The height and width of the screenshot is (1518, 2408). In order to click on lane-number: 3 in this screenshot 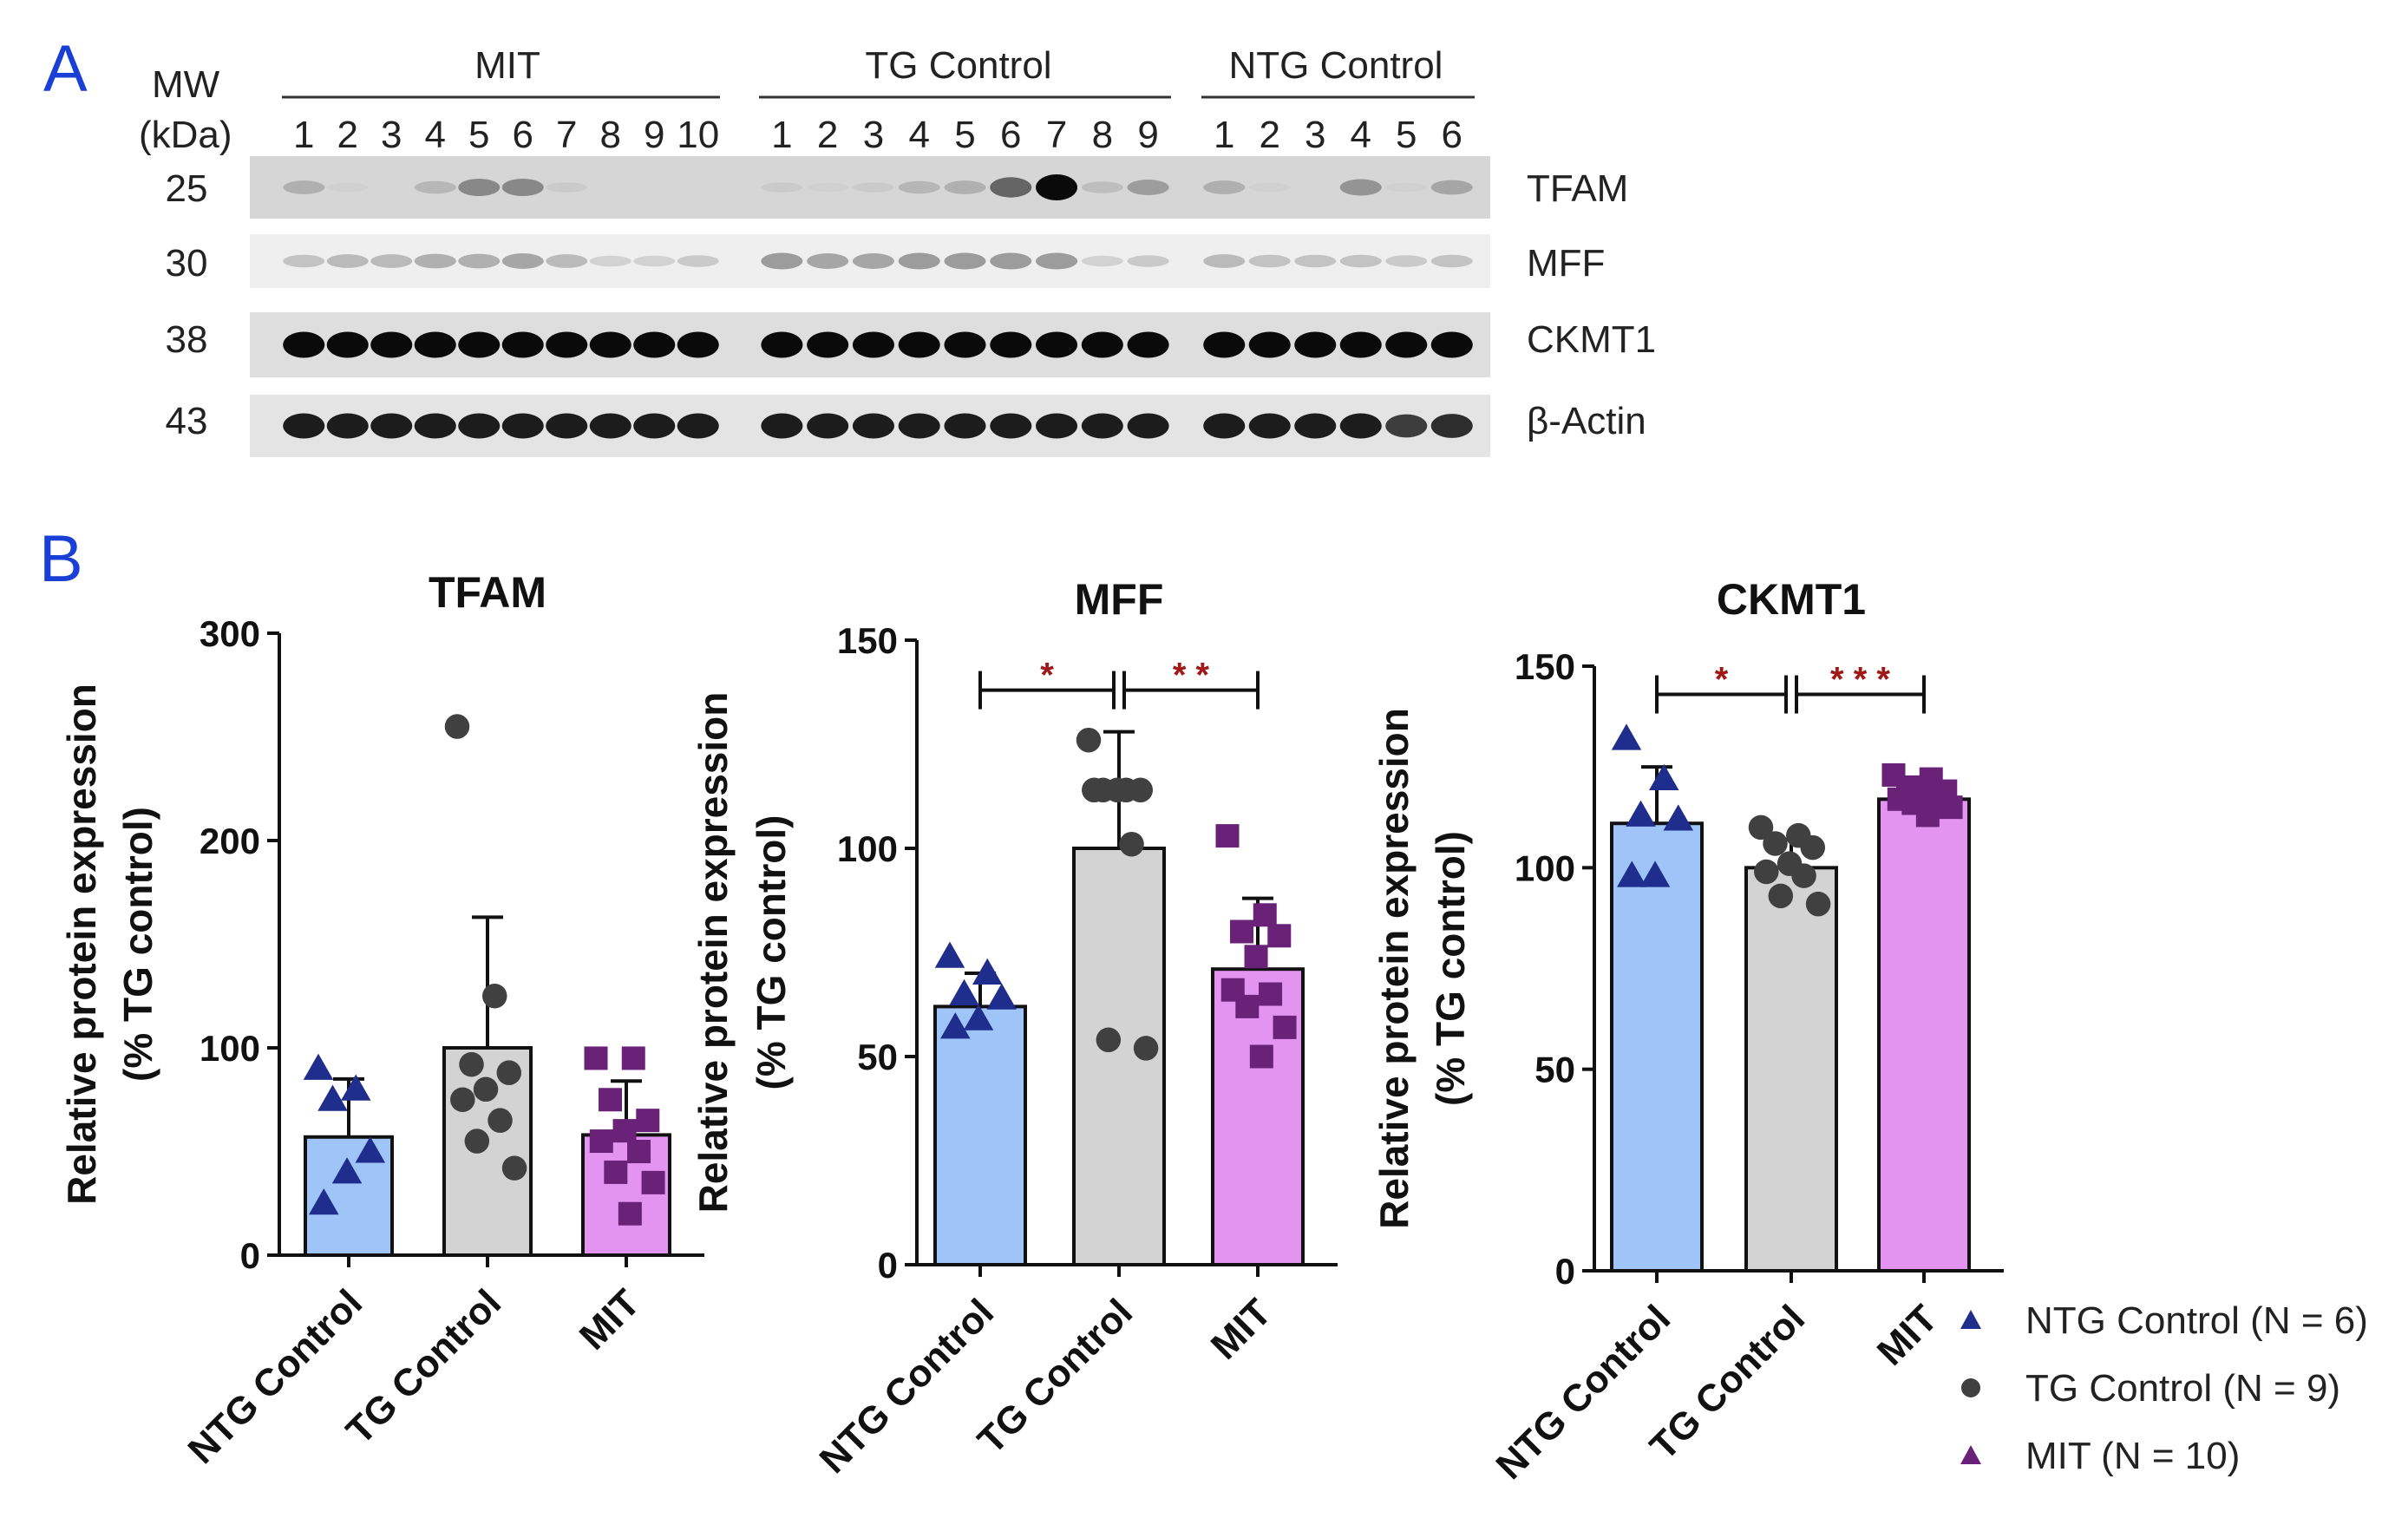, I will do `click(1315, 135)`.